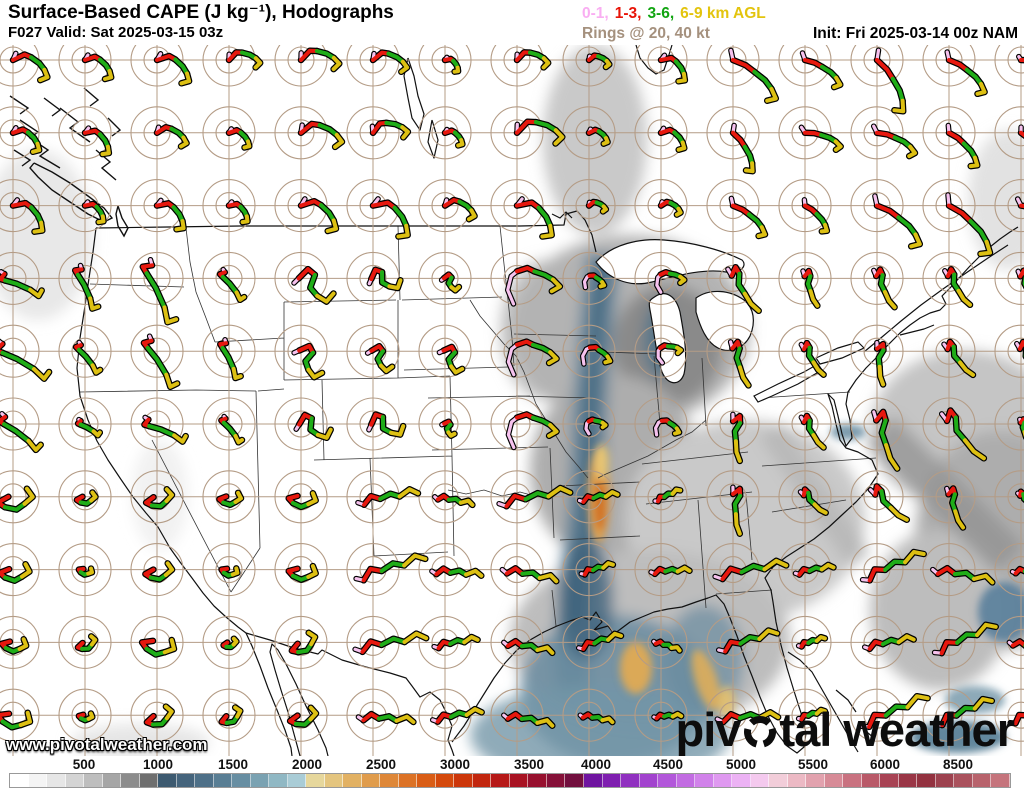 Image resolution: width=1024 pixels, height=791 pixels. I want to click on page-title: Surface-Based CAPE (J kg⁻¹), Hodographs, so click(201, 12).